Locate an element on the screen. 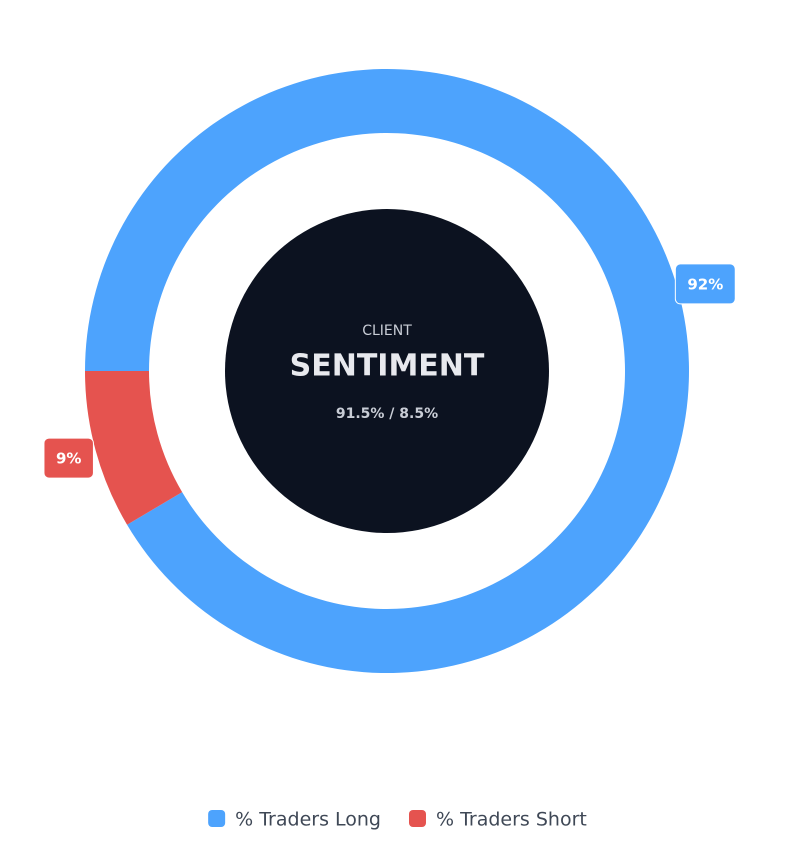 This screenshot has height=857, width=795. data-label-text: 9% is located at coordinates (68, 459).